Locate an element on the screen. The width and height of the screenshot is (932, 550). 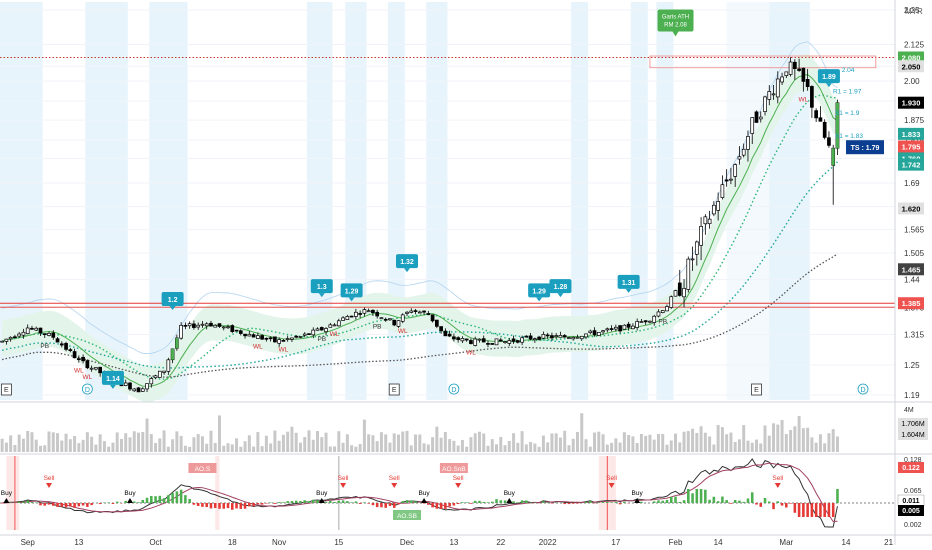
buy-marker is located at coordinates (321, 500).